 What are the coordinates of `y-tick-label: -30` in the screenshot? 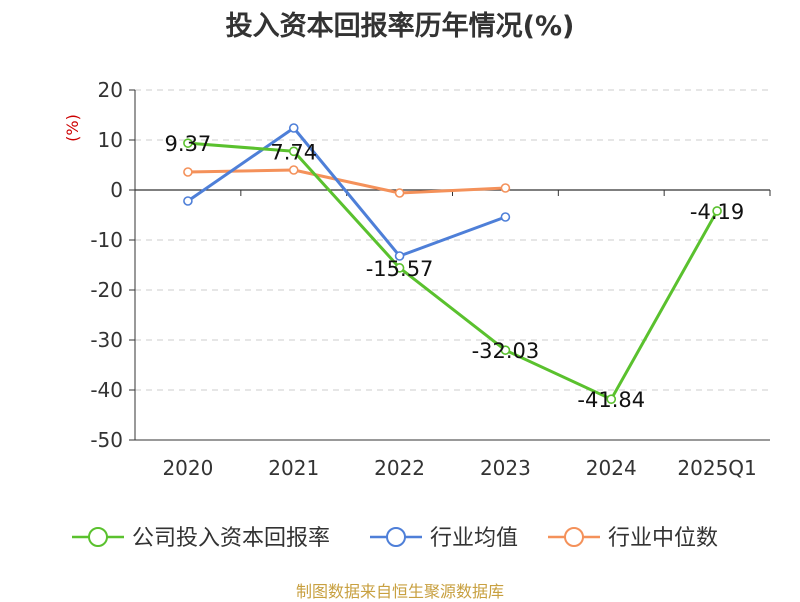 It's located at (106, 340).